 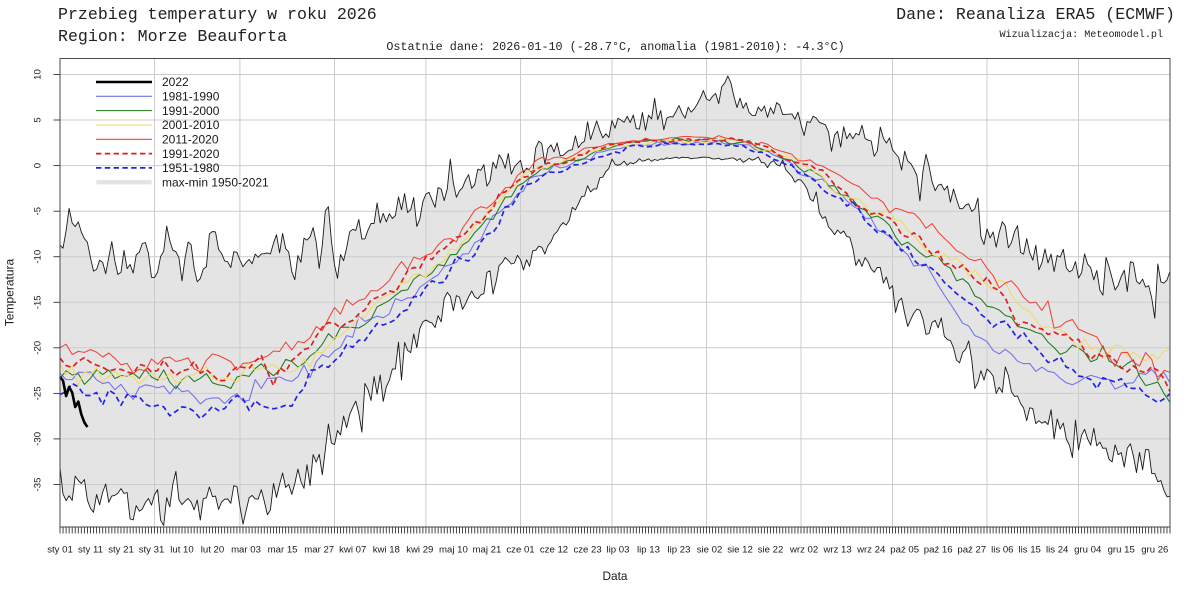 What do you see at coordinates (520, 550) in the screenshot?
I see `svg-text: cze 01` at bounding box center [520, 550].